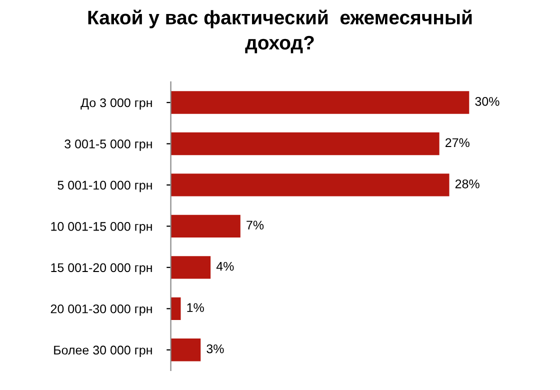 This screenshot has height=390, width=560. What do you see at coordinates (255, 225) in the screenshot?
I see `data-label: 7%` at bounding box center [255, 225].